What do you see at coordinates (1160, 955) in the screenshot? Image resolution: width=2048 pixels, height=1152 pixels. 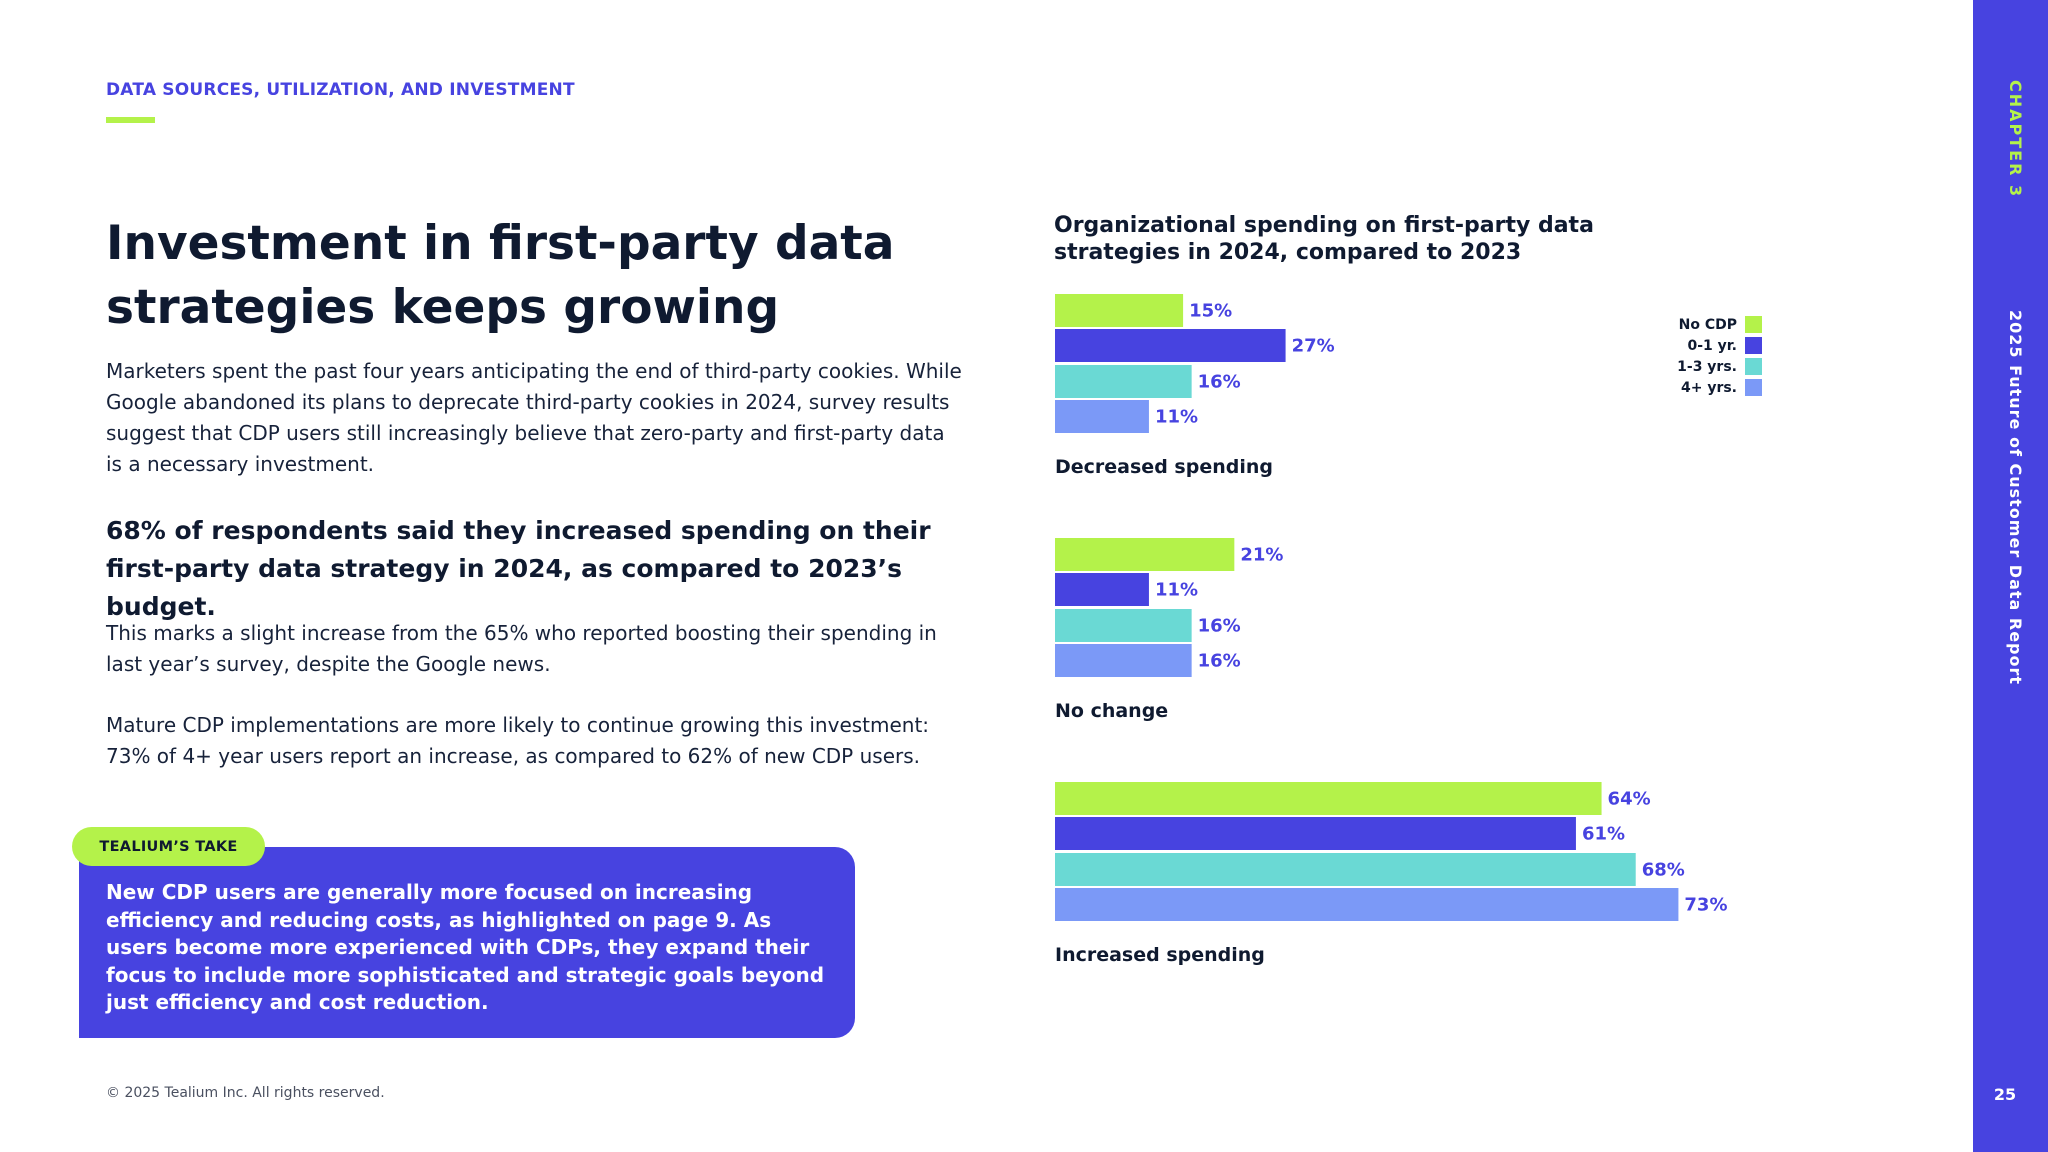 I see `category-label: Increased spending` at bounding box center [1160, 955].